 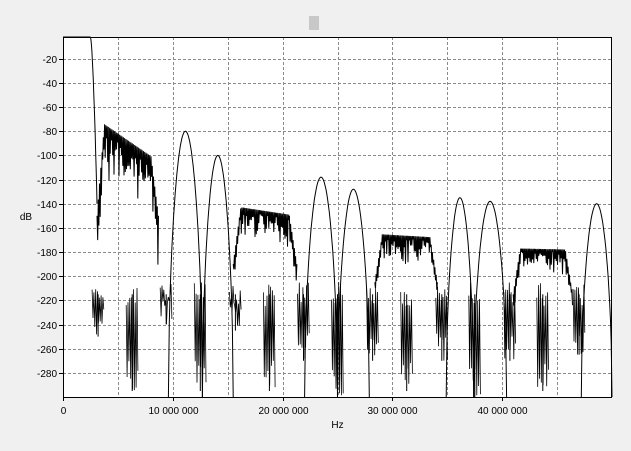 What do you see at coordinates (64, 411) in the screenshot?
I see `x-tick-label: 0` at bounding box center [64, 411].